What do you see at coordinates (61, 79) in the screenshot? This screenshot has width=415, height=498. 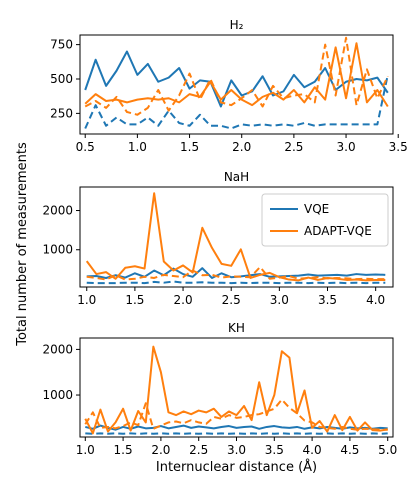 I see `y-tick-label: 500` at bounding box center [61, 79].